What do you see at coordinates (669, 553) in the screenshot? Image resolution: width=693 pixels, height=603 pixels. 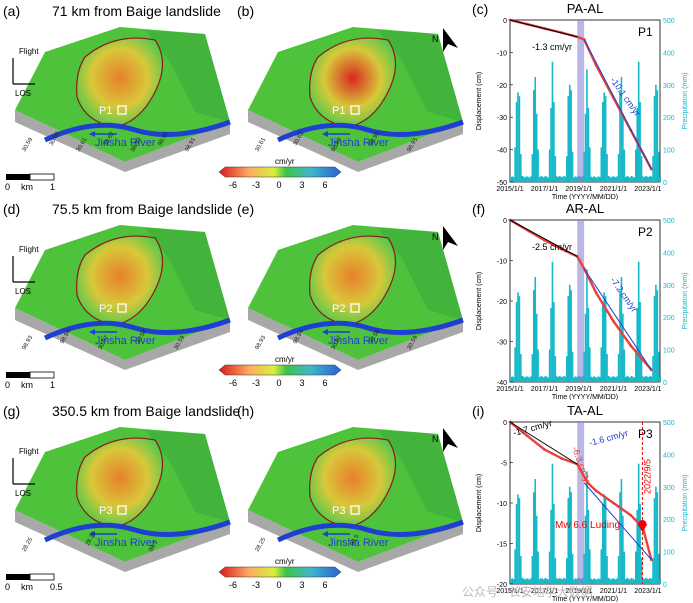 I see `y2-tick-label: 100` at bounding box center [669, 553].